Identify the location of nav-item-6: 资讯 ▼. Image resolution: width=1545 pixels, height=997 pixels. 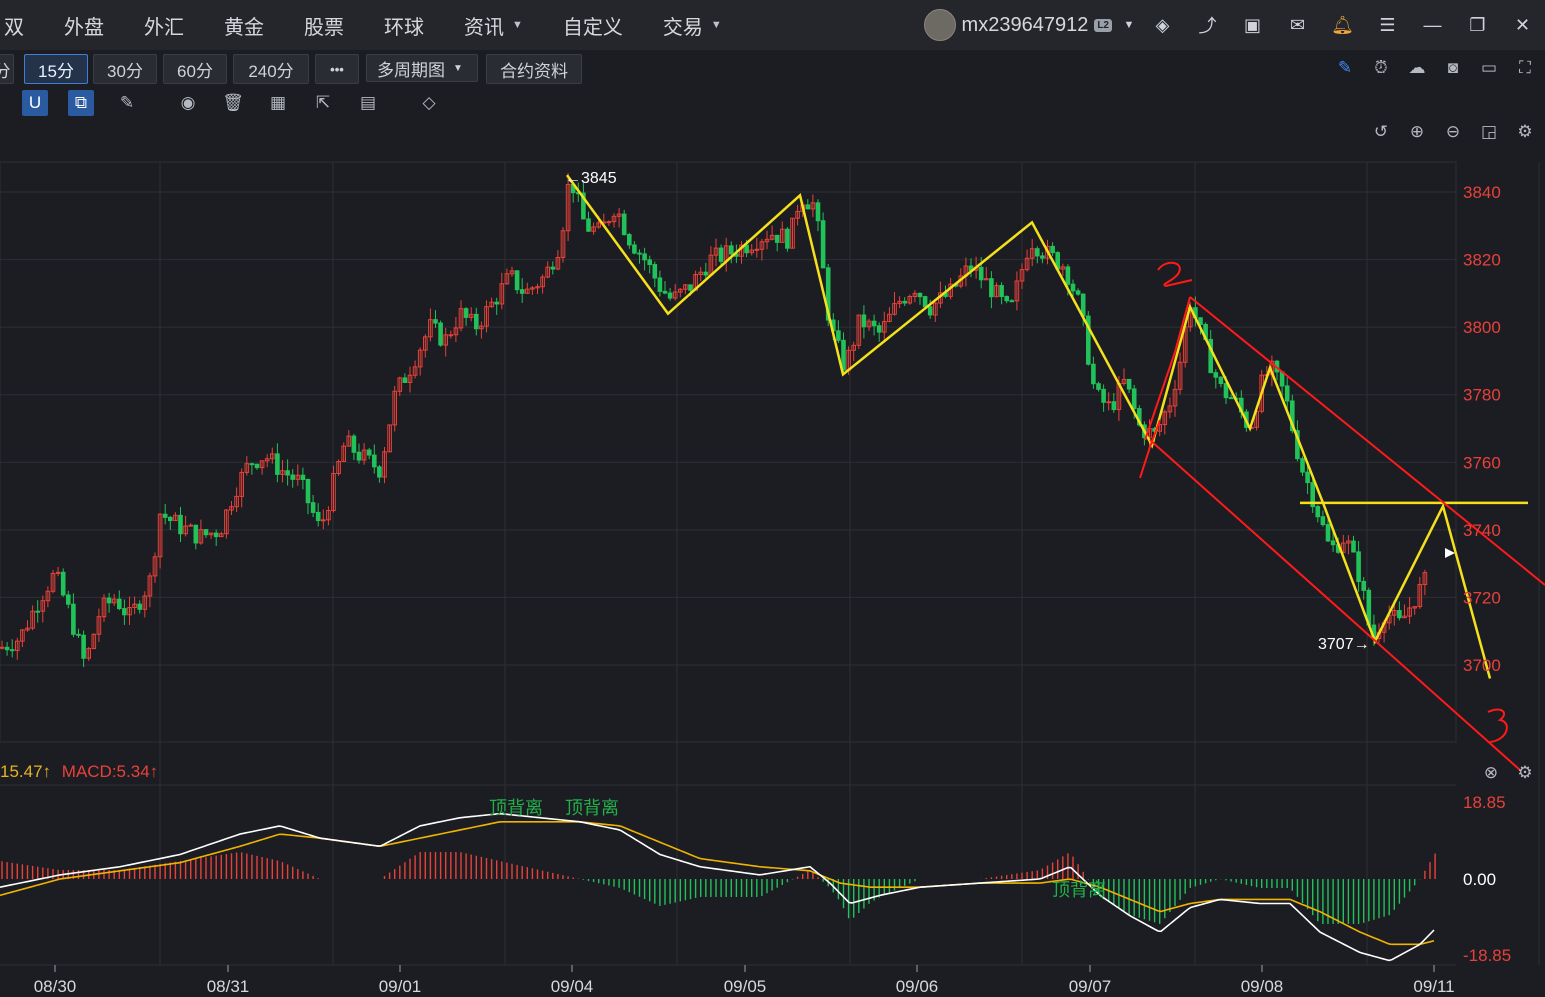
(493, 25).